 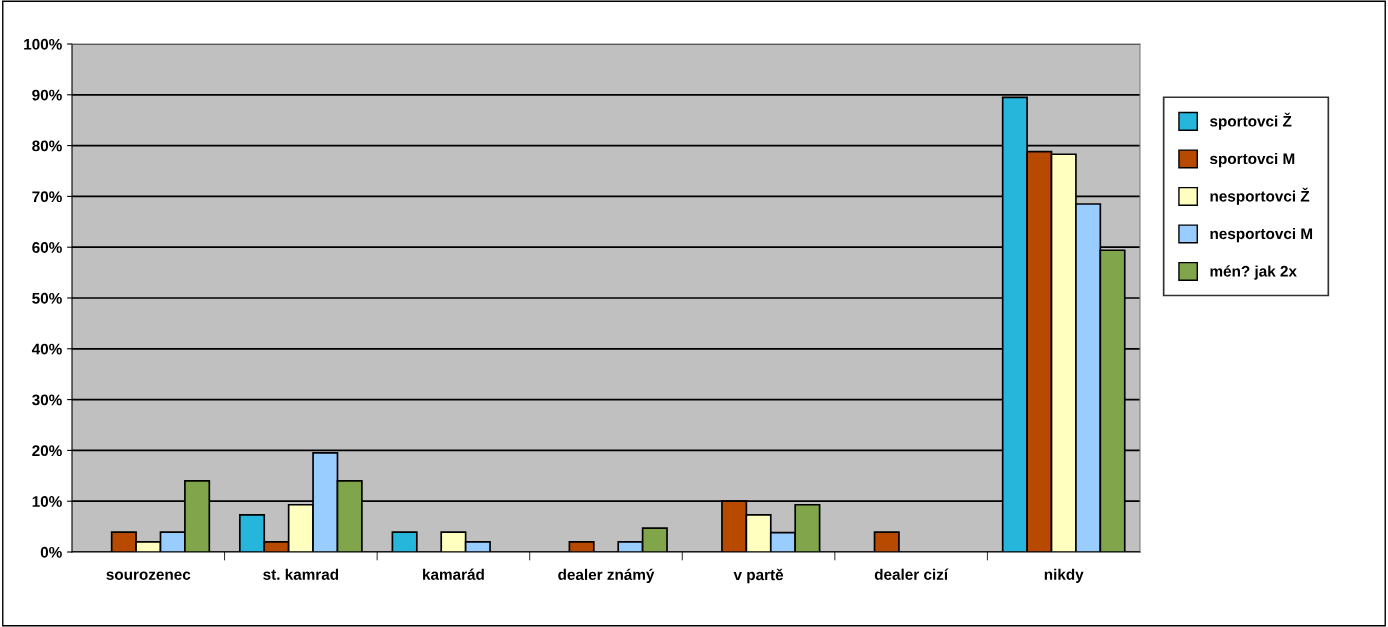 I want to click on y-tick-label: 90%, so click(x=47, y=95).